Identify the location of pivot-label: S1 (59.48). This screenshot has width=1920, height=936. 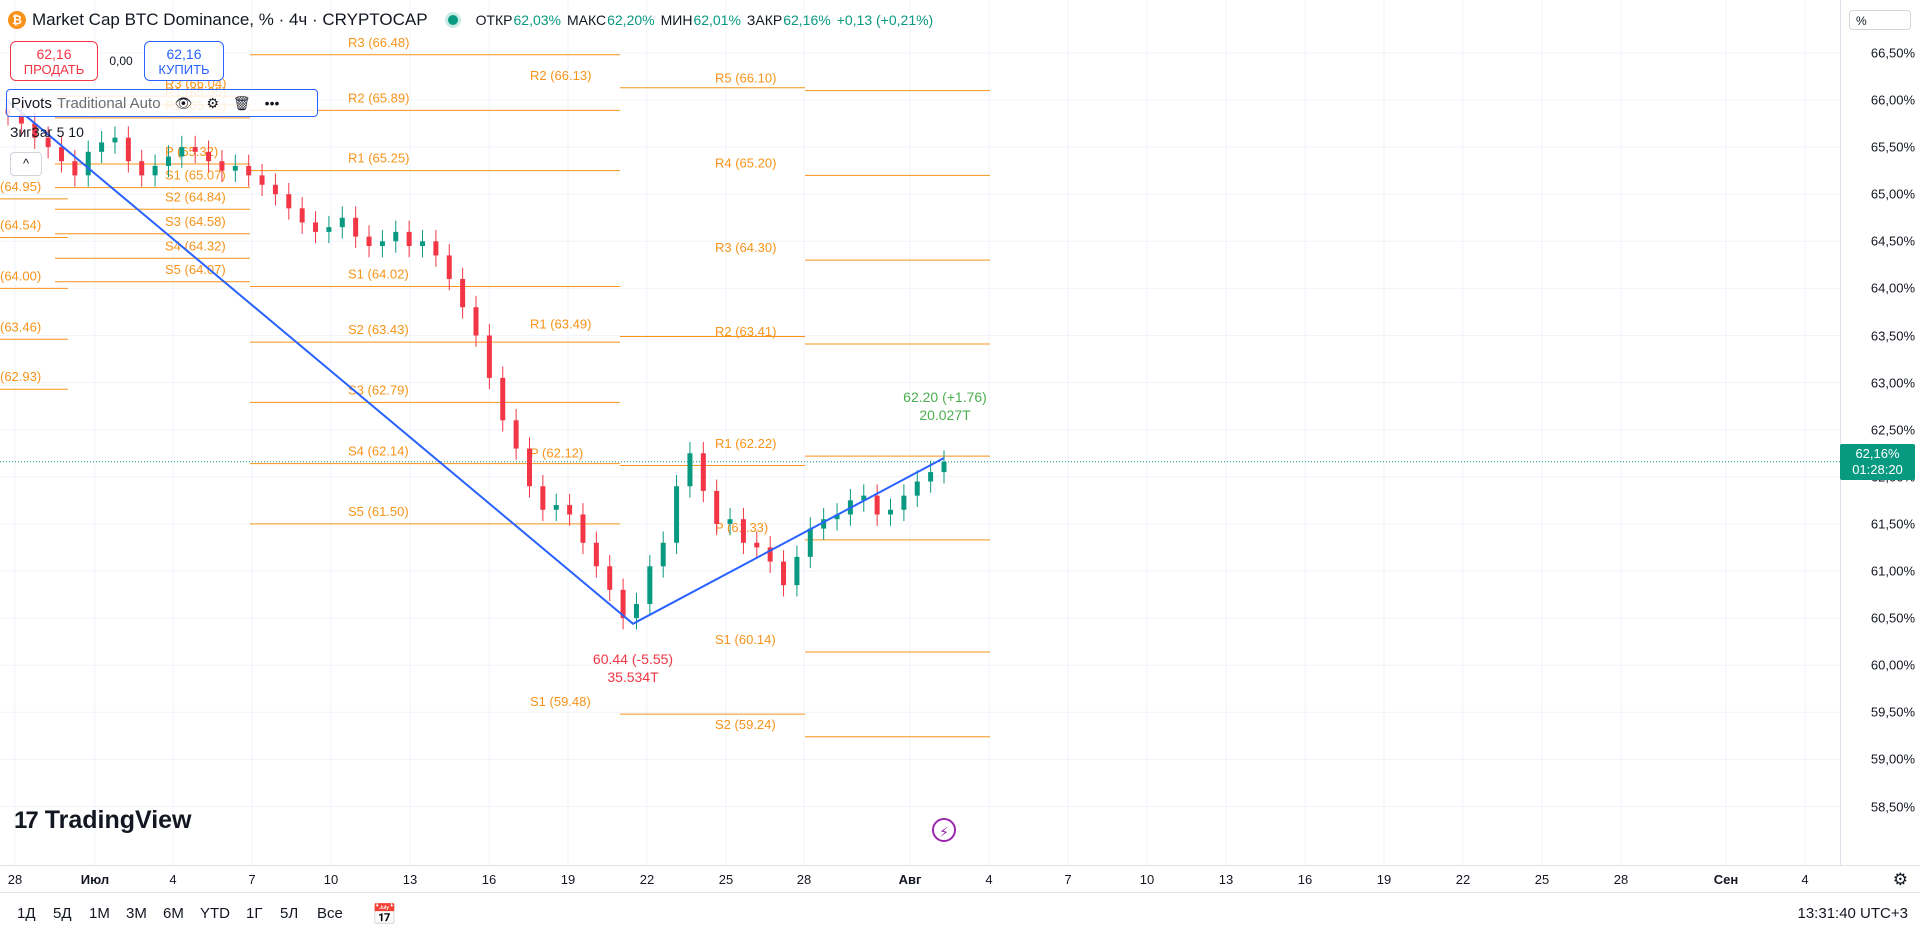
(560, 701).